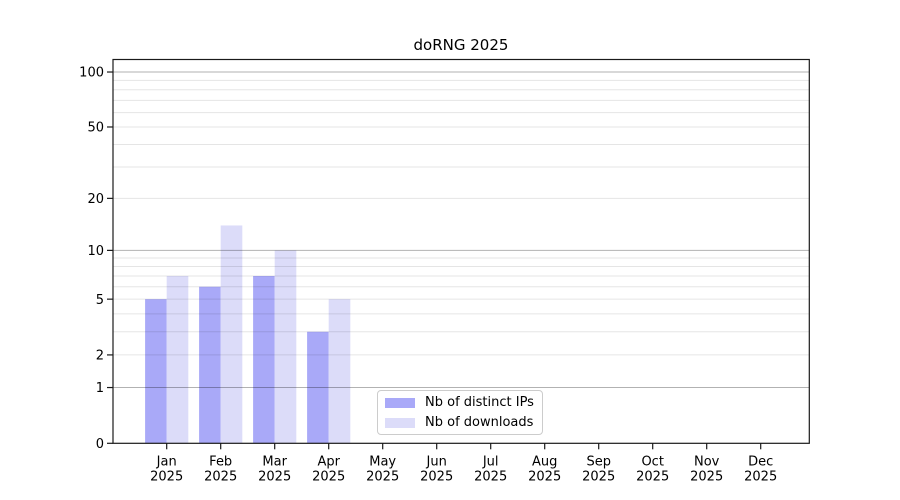  What do you see at coordinates (544, 477) in the screenshot?
I see `x-tick-year-aug: 2025` at bounding box center [544, 477].